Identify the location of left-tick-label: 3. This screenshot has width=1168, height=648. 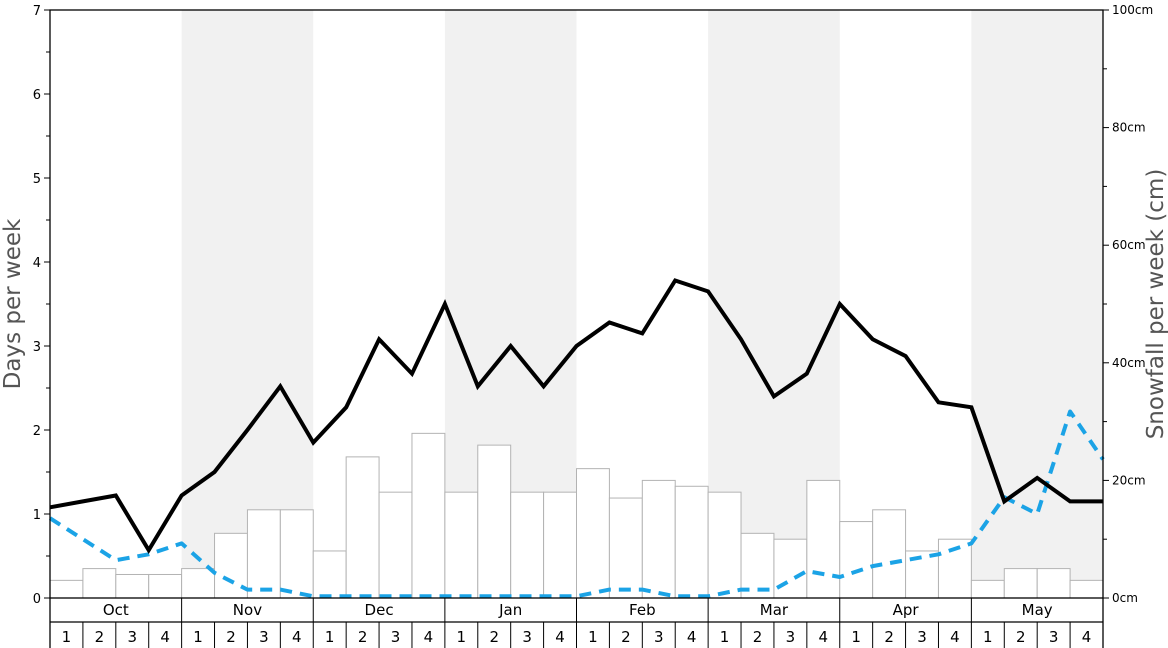
(37, 347).